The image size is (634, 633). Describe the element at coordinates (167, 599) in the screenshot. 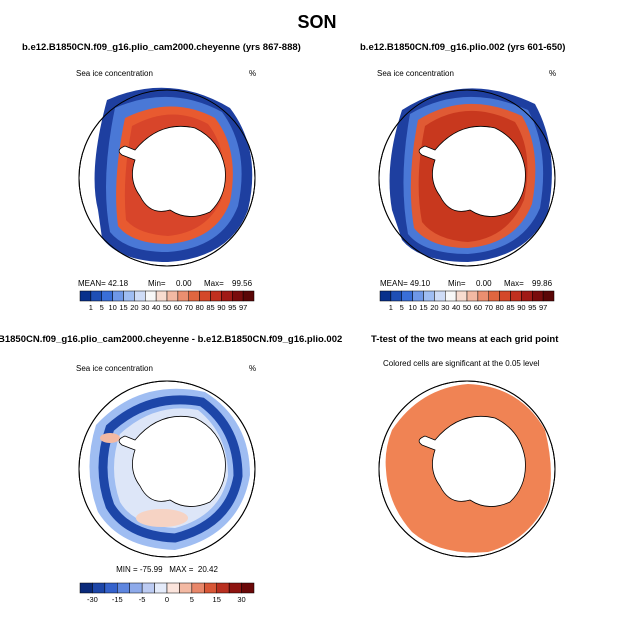

I see `panel-3-colorbar-tick-label: 0` at that location.